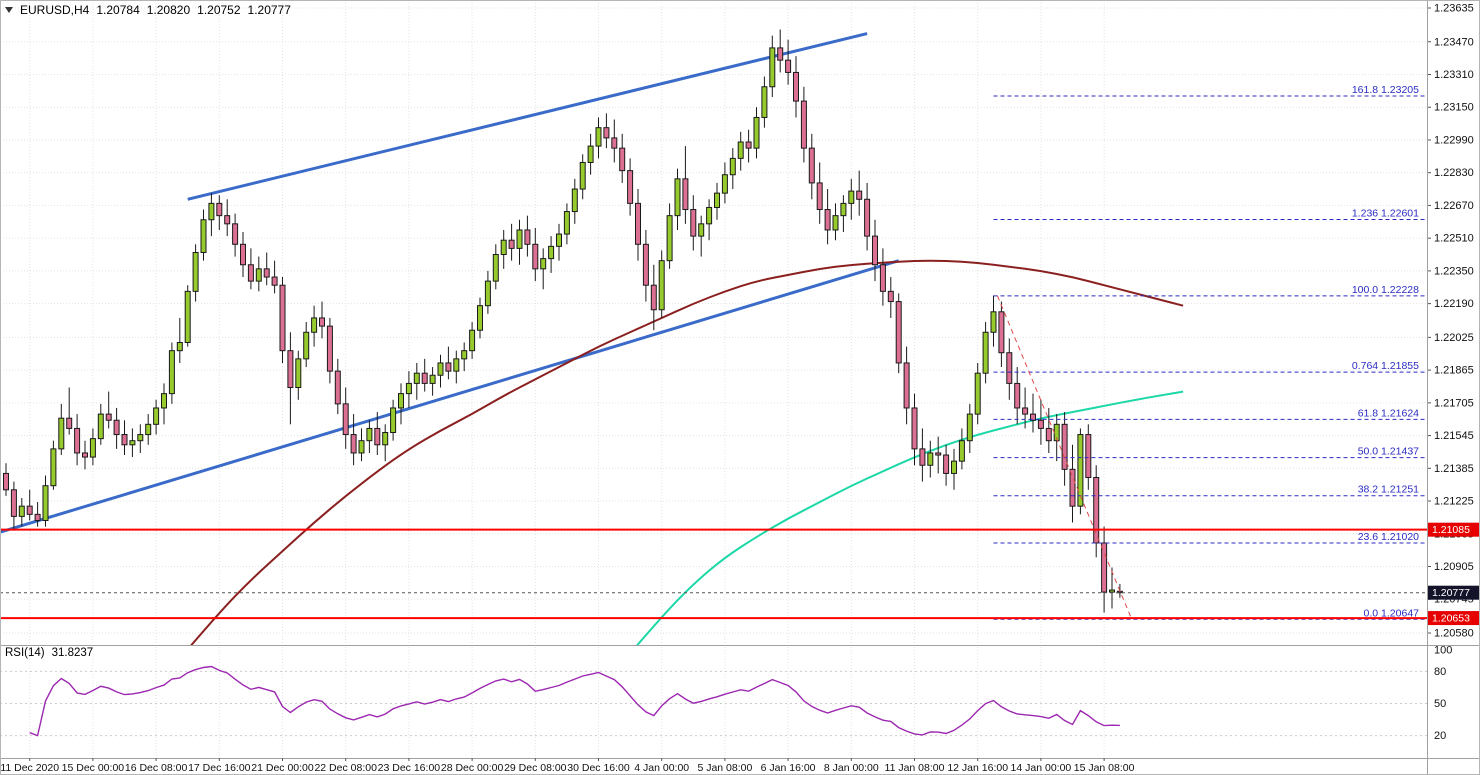  Describe the element at coordinates (1451, 530) in the screenshot. I see `svg-text: 1.21085` at that location.